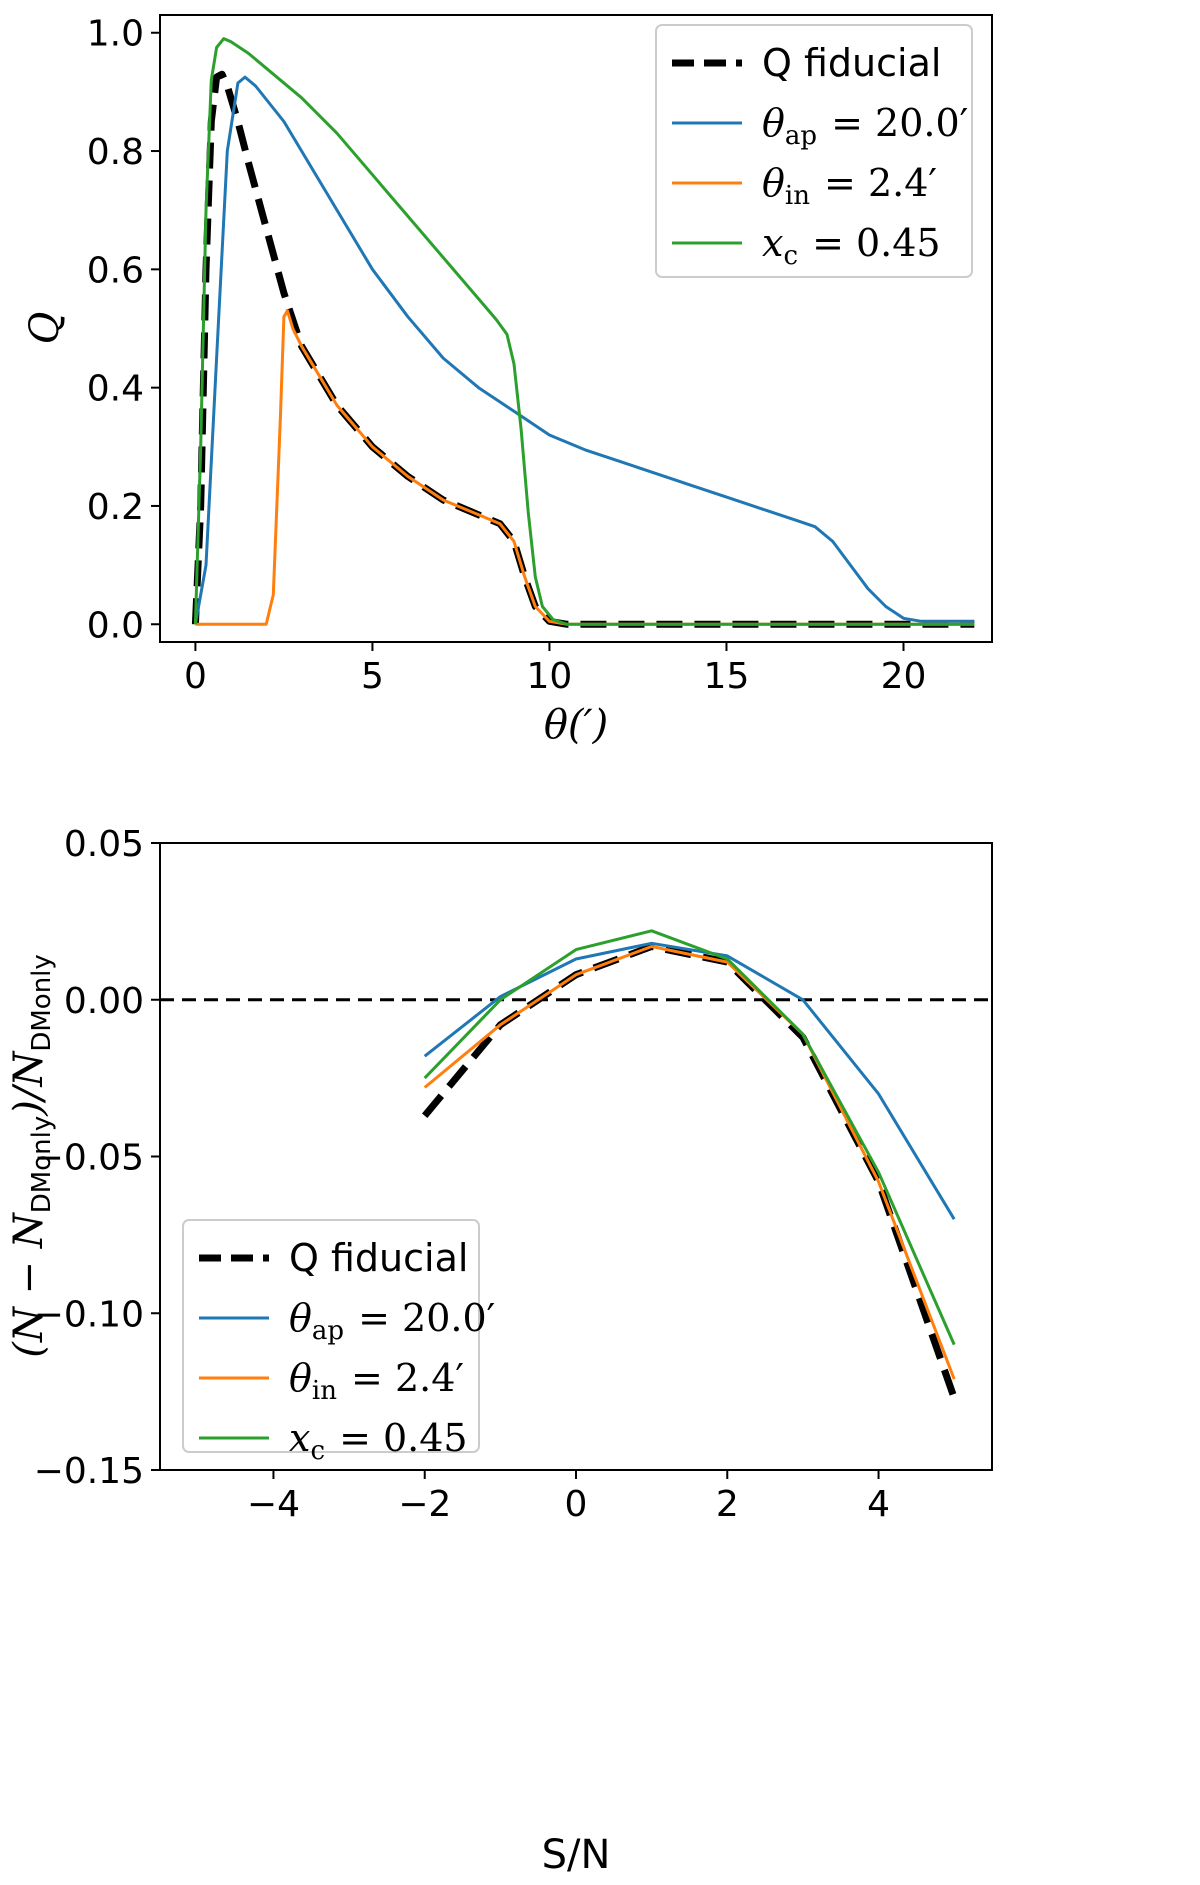 Image resolution: width=1200 pixels, height=1885 pixels. Describe the element at coordinates (904, 676) in the screenshot. I see `x-tick-label: 20` at that location.